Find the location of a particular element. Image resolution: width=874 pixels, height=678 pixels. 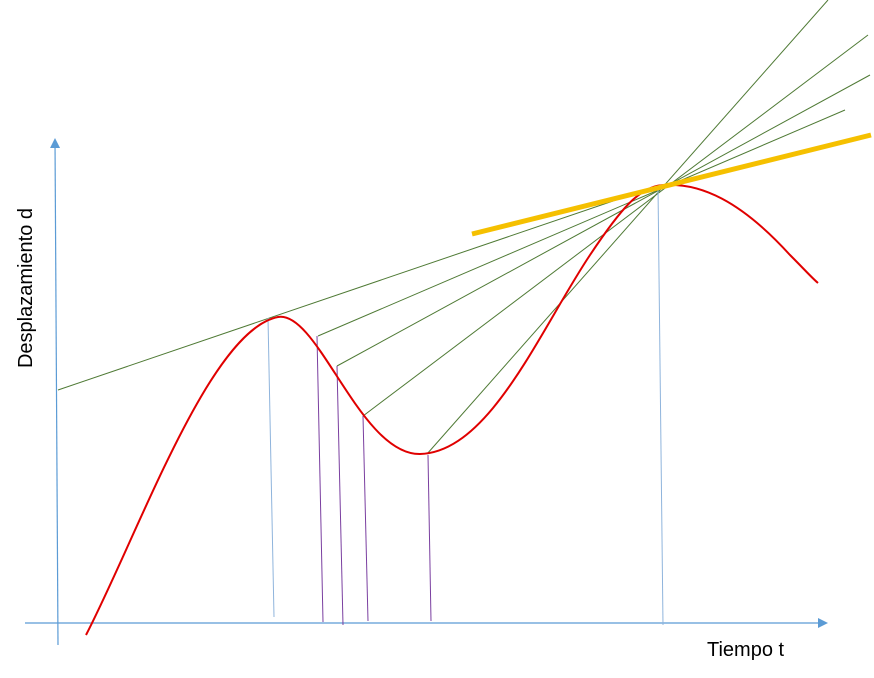

y-axis-label: Desplazamiento d is located at coordinates (26, 288).